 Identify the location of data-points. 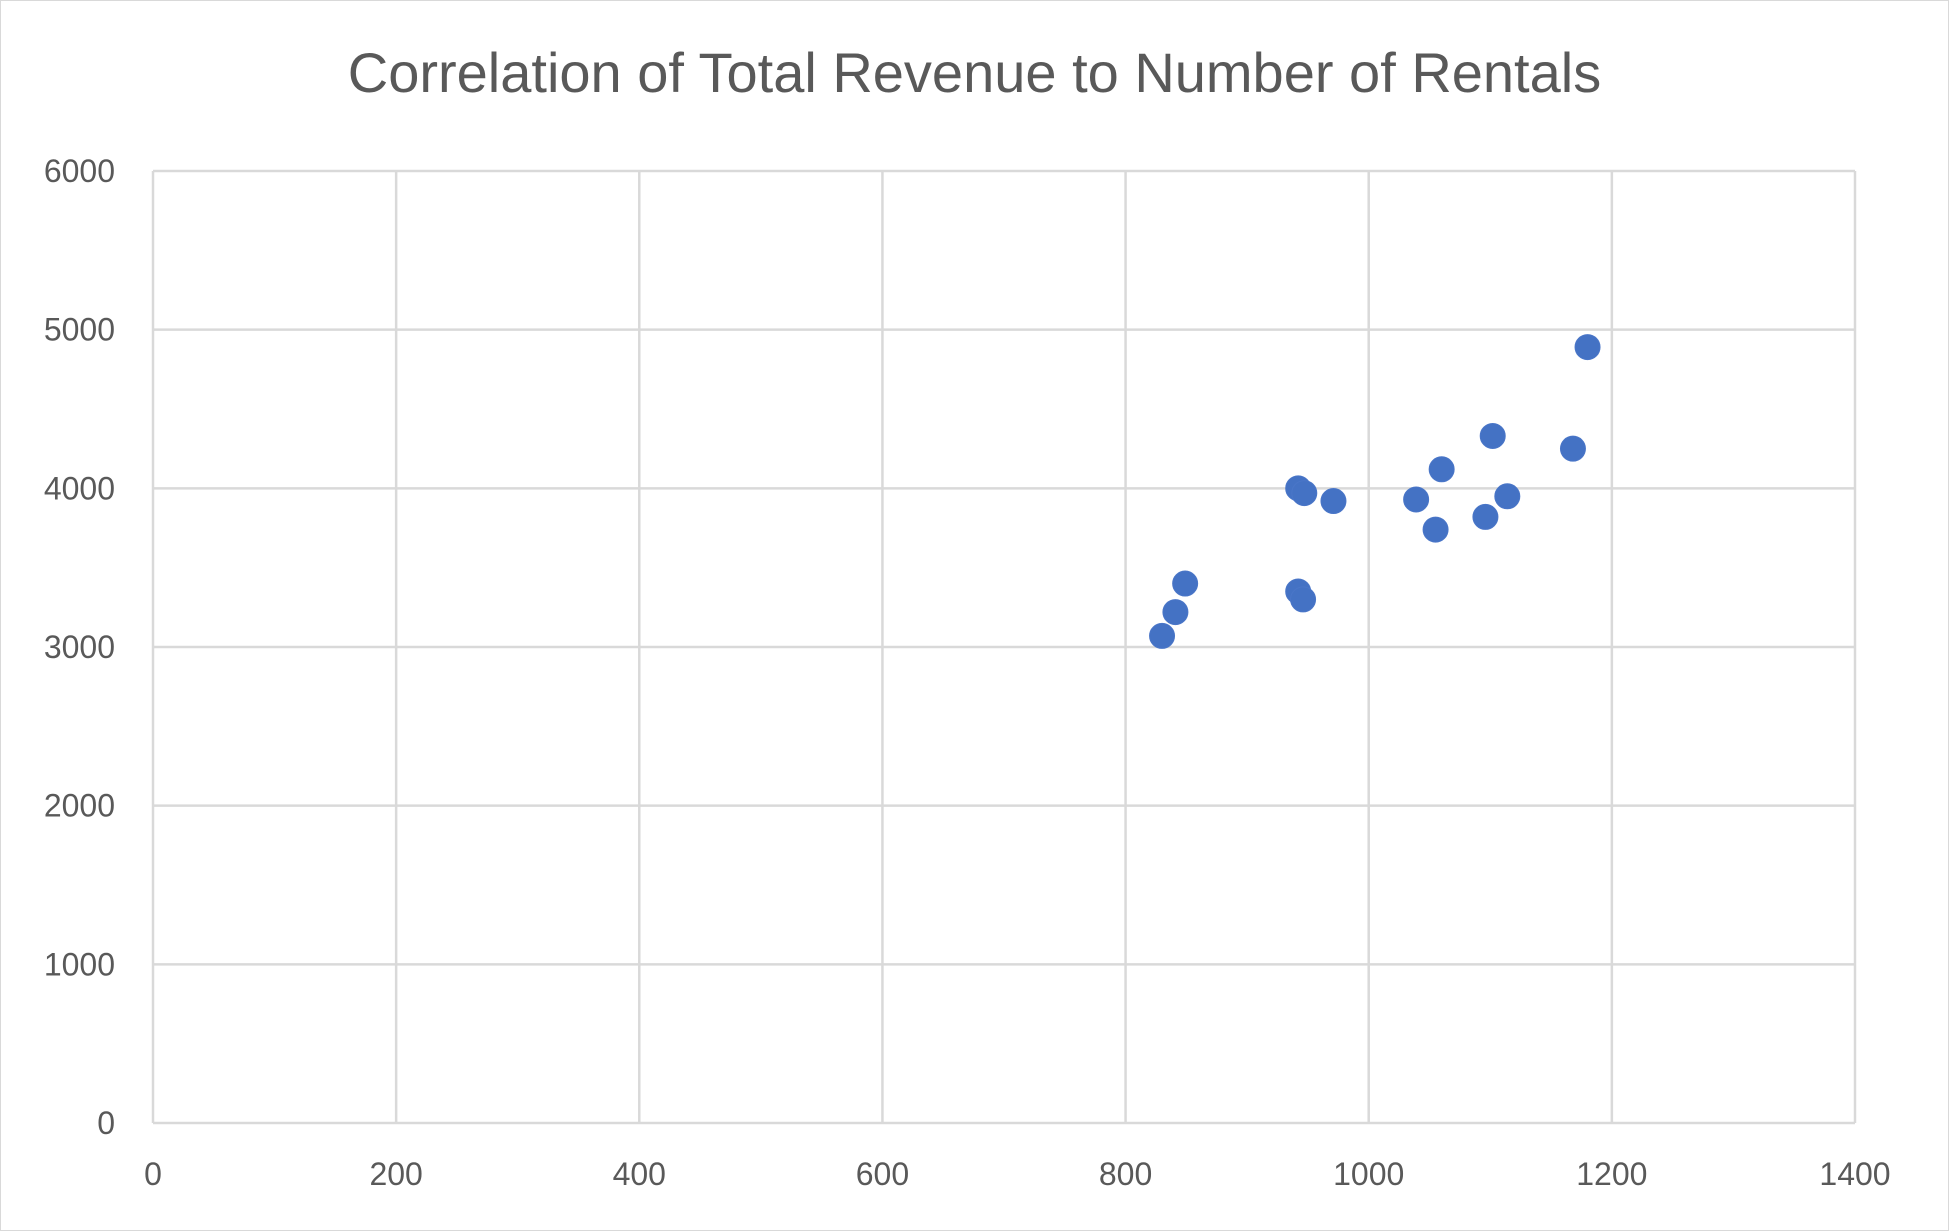
(1375, 491).